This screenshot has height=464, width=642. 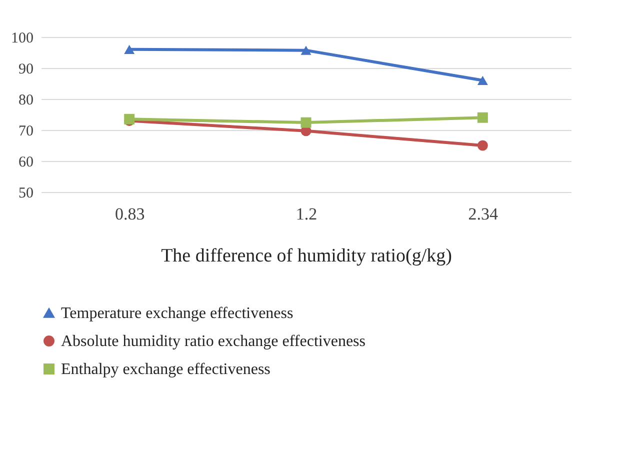 I want to click on y-tick-label: 70, so click(x=26, y=132).